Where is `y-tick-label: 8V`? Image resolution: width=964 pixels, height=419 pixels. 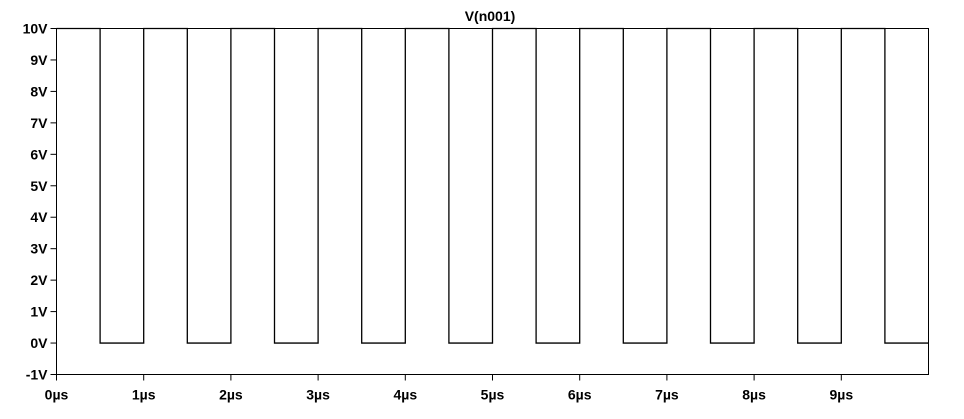
y-tick-label: 8V is located at coordinates (39, 91).